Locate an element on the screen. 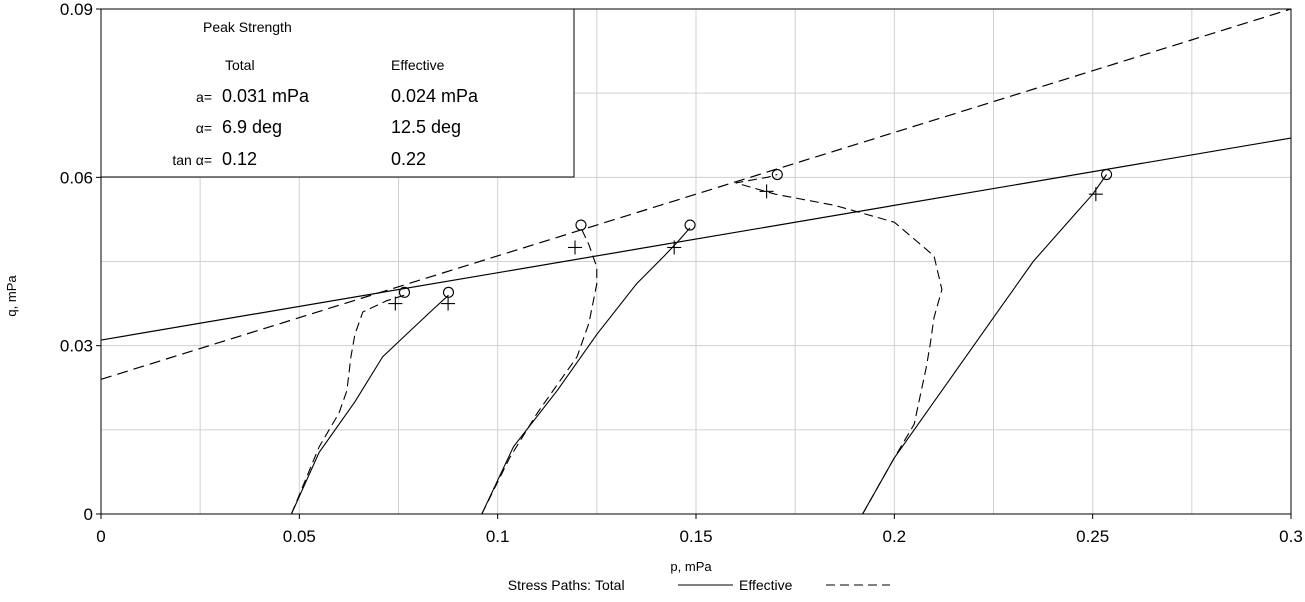 The width and height of the screenshot is (1305, 602). table-box is located at coordinates (337, 93).